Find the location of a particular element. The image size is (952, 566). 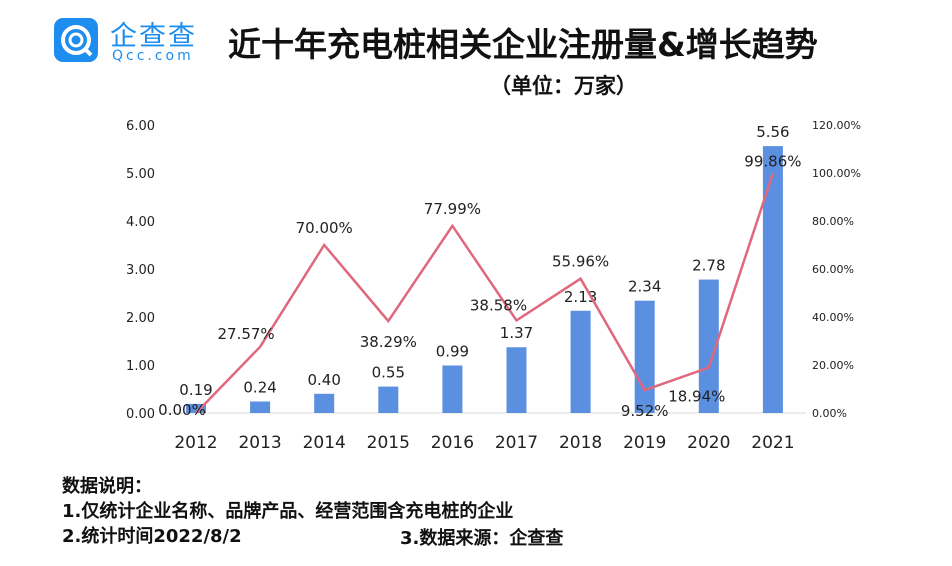

x-tick-label: 2015 is located at coordinates (388, 443).